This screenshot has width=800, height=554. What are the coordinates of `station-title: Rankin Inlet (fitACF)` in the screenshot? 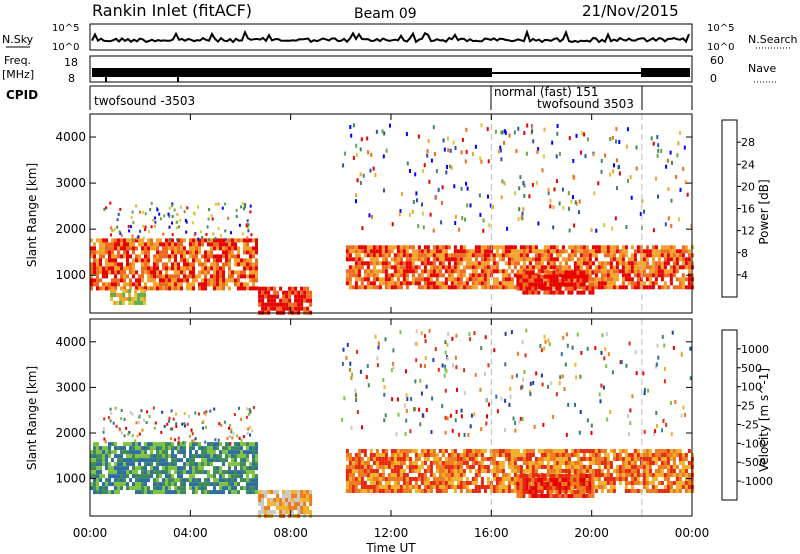 It's located at (172, 10).